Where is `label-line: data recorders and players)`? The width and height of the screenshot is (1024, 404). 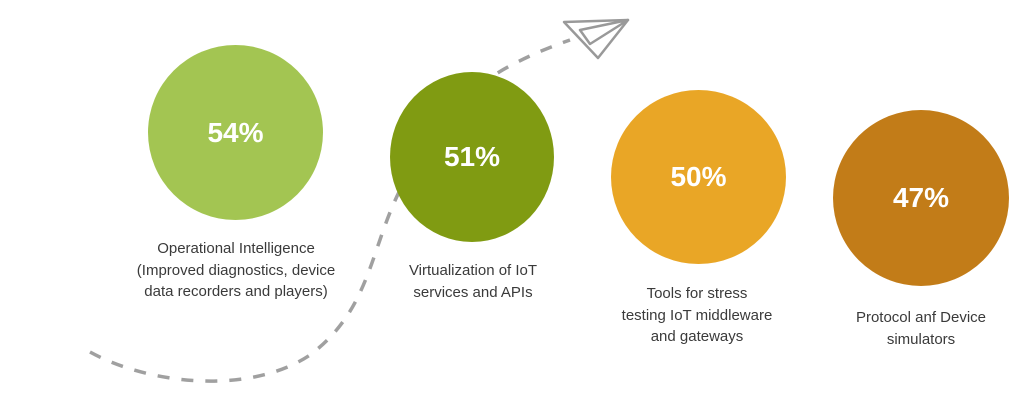
label-line: data recorders and players) is located at coordinates (236, 291).